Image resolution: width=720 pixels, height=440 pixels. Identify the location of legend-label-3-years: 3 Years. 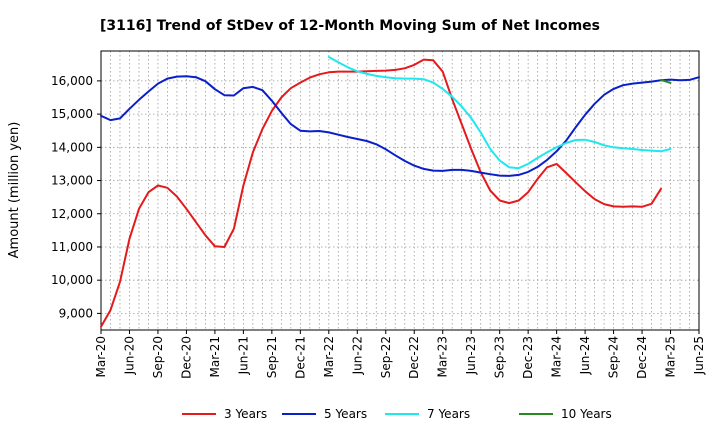
(245, 414).